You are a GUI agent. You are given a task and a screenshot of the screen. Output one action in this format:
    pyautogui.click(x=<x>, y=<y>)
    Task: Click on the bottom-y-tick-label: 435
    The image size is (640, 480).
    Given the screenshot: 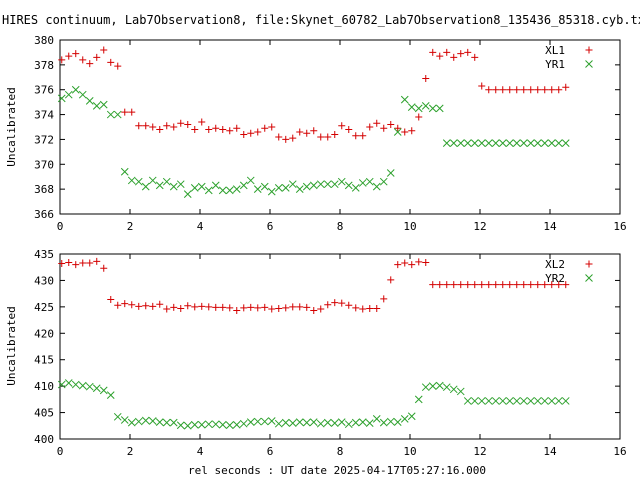 What is the action you would take?
    pyautogui.click(x=44, y=254)
    